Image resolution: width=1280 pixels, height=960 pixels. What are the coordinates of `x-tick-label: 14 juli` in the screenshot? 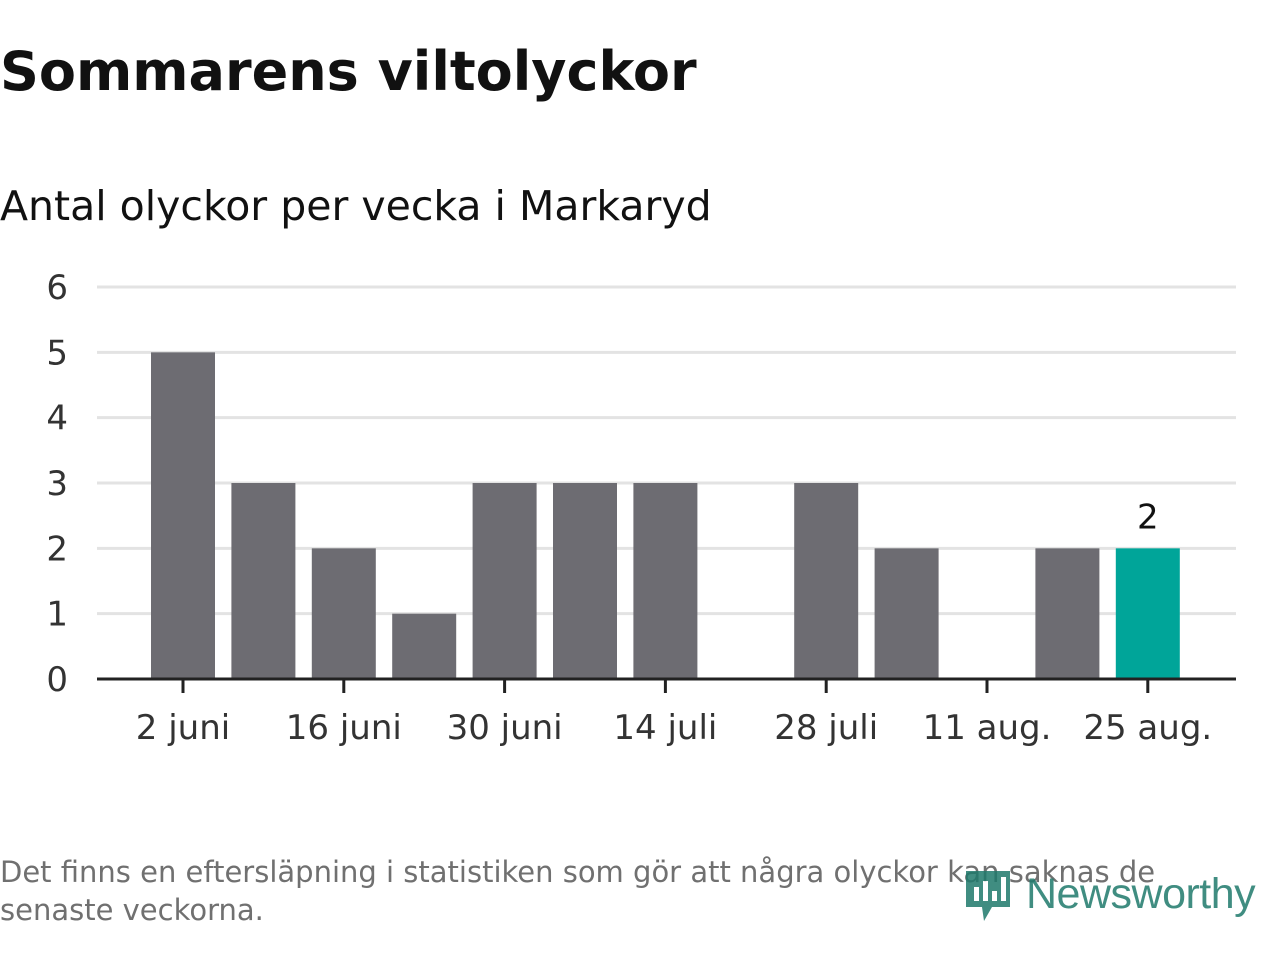 It's located at (665, 728).